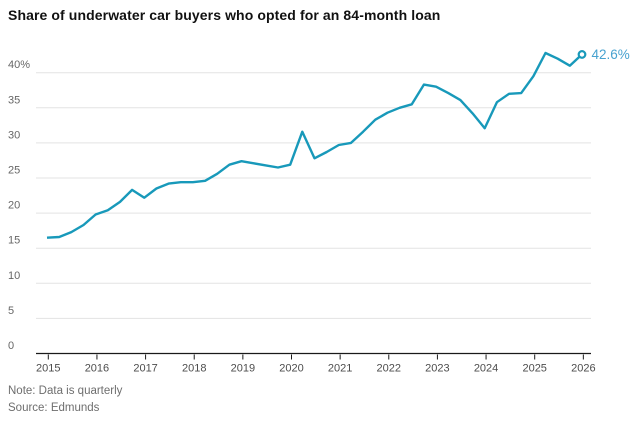 The height and width of the screenshot is (425, 638). I want to click on y-axis-tick-label: 20, so click(14, 206).